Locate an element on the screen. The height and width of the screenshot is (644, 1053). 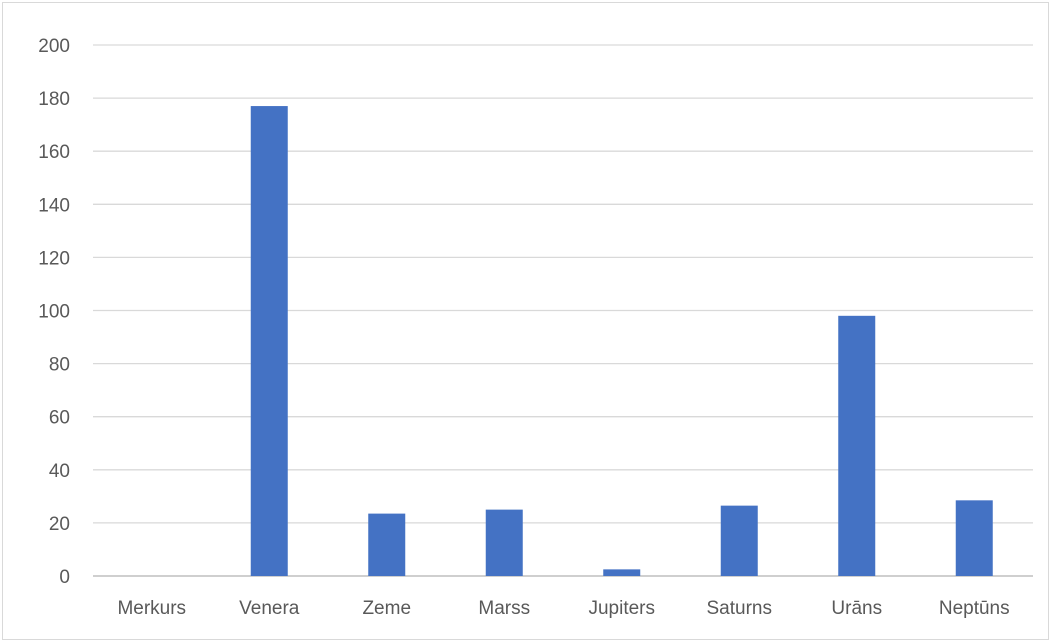
x-tick-label: Venera is located at coordinates (269, 608).